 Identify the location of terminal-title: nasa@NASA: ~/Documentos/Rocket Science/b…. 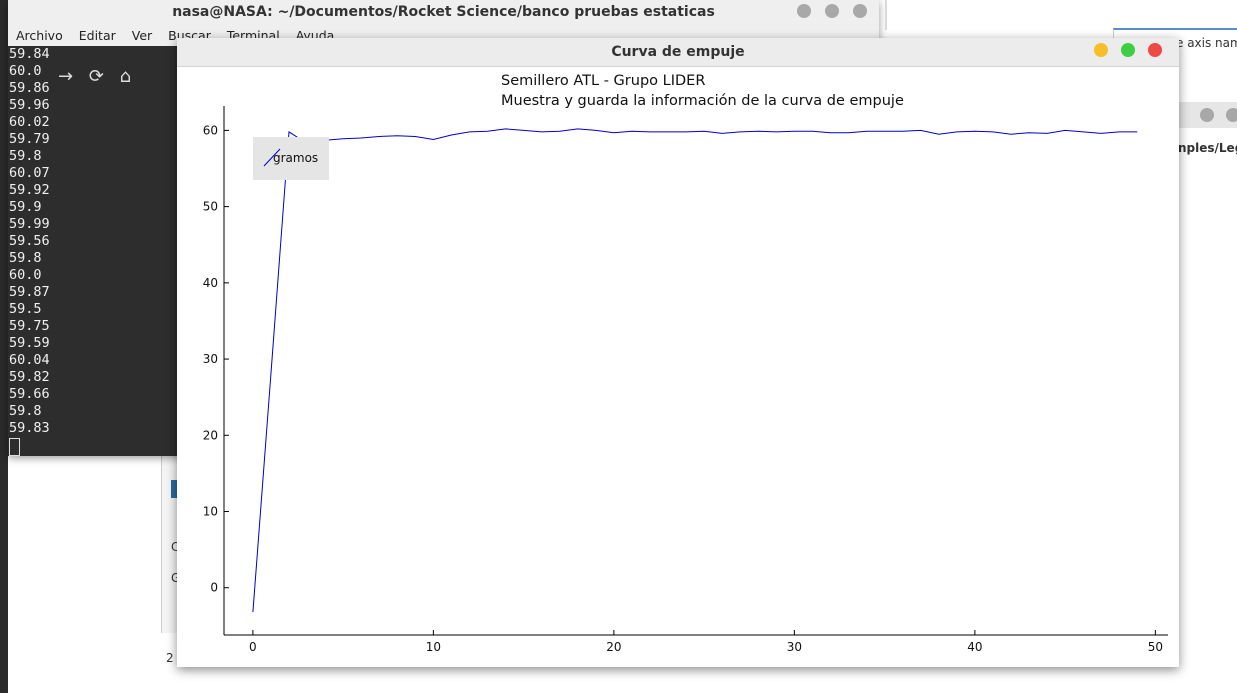
(443, 12).